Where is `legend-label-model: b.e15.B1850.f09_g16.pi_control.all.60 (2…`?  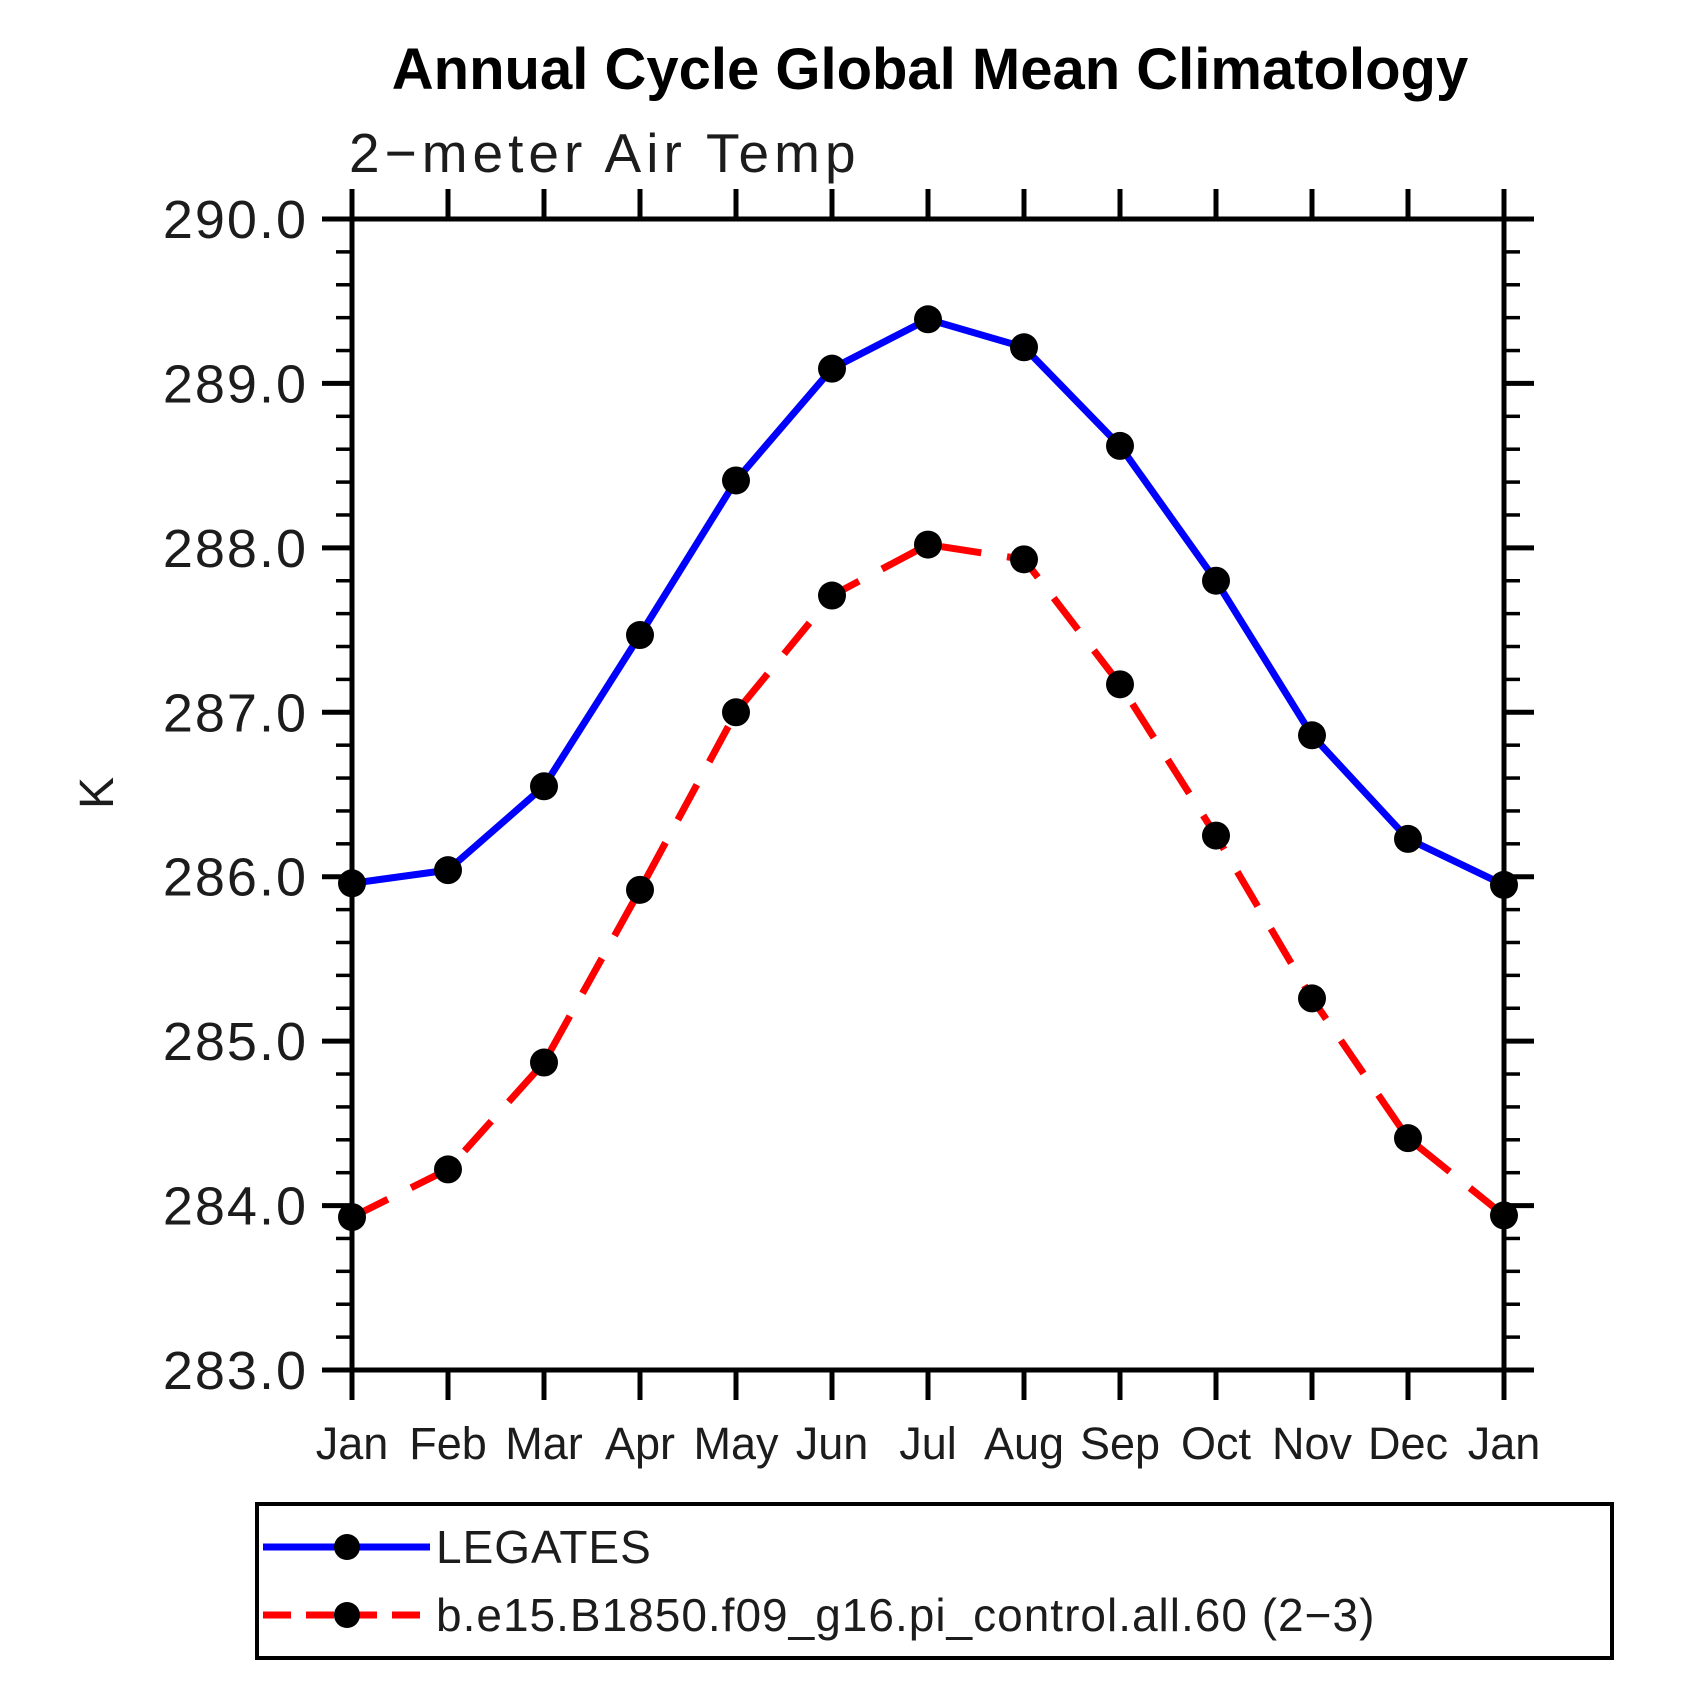 legend-label-model: b.e15.B1850.f09_g16.pi_control.all.60 (2… is located at coordinates (905, 1615).